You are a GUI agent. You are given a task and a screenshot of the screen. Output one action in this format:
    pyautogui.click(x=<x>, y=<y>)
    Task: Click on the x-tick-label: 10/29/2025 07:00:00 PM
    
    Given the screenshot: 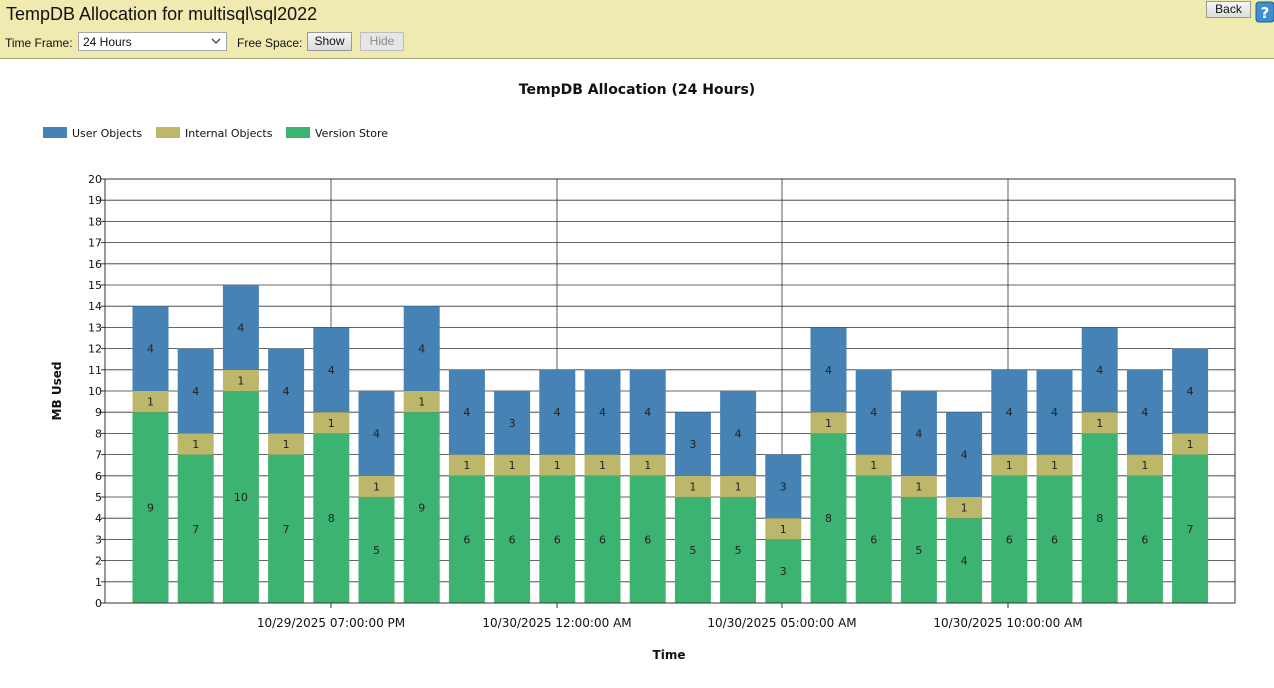 What is the action you would take?
    pyautogui.click(x=331, y=623)
    